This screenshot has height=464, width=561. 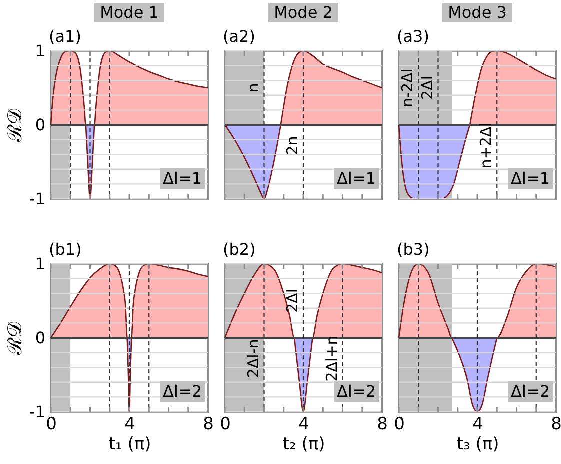 I want to click on ref-line-label: n+2Δl, so click(x=486, y=145).